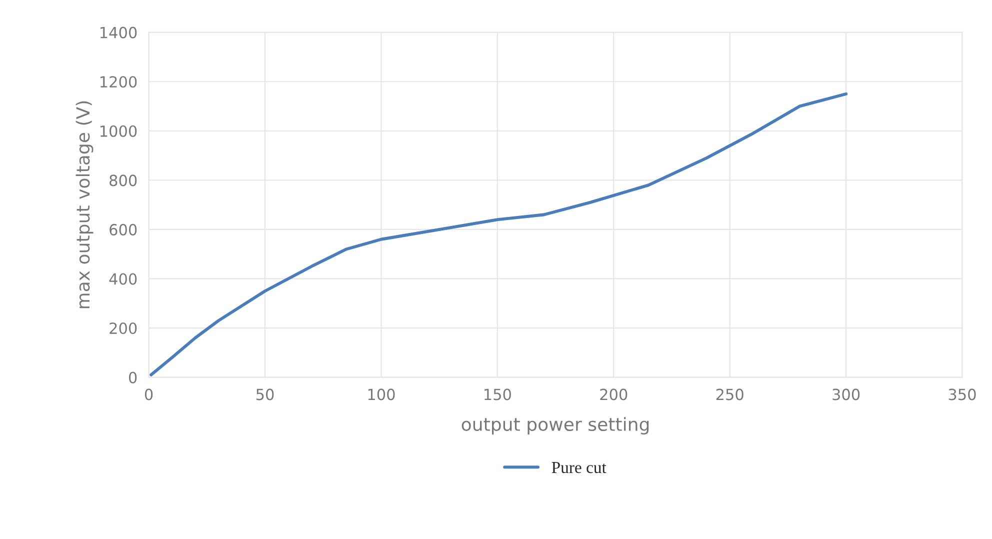 Image resolution: width=992 pixels, height=539 pixels. What do you see at coordinates (962, 394) in the screenshot?
I see `x-tick-label: 350` at bounding box center [962, 394].